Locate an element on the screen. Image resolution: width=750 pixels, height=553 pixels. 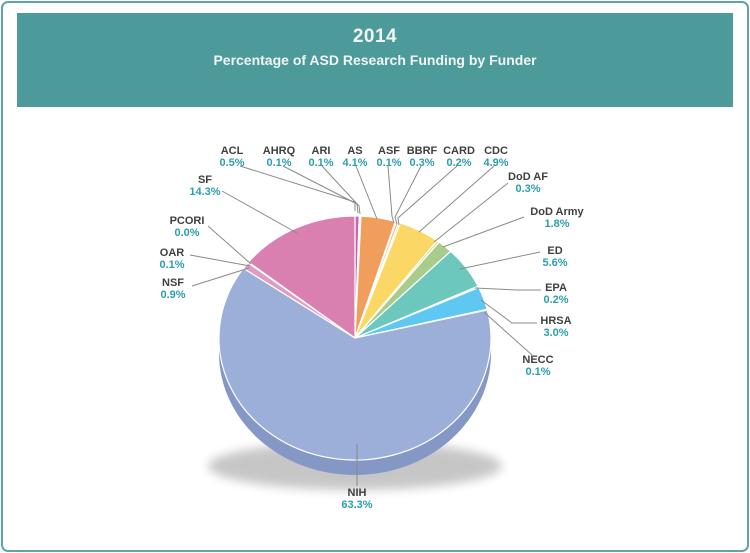
funder-name-dod-army: DoD Army is located at coordinates (557, 212).